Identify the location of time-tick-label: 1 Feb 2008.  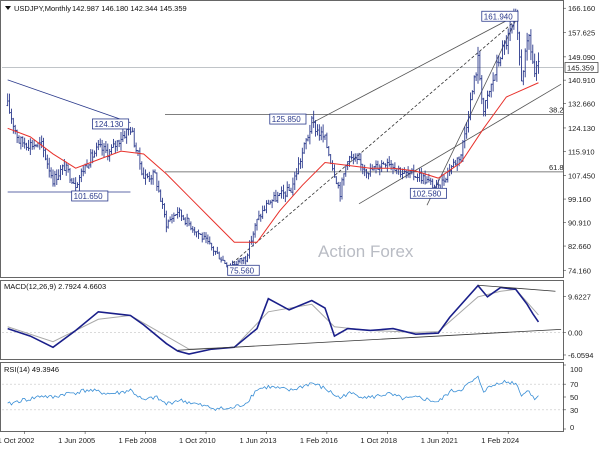
(138, 440).